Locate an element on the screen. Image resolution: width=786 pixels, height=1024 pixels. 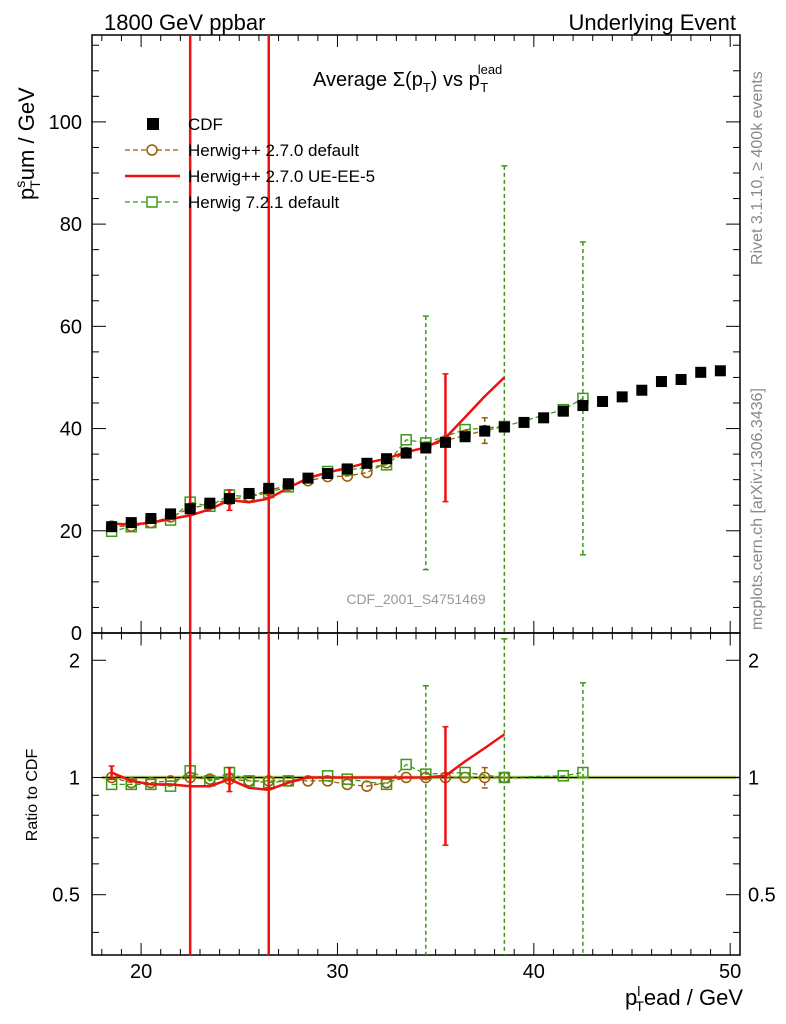
mcplots-label: mcplots.cern.ch [arXiv:1306.3436] is located at coordinates (757, 509).